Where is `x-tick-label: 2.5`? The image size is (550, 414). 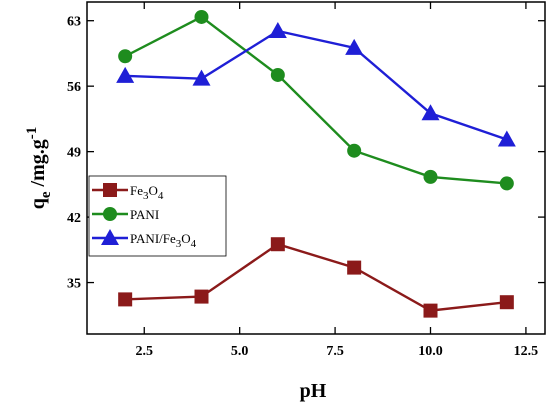 x-tick-label: 2.5 is located at coordinates (145, 351).